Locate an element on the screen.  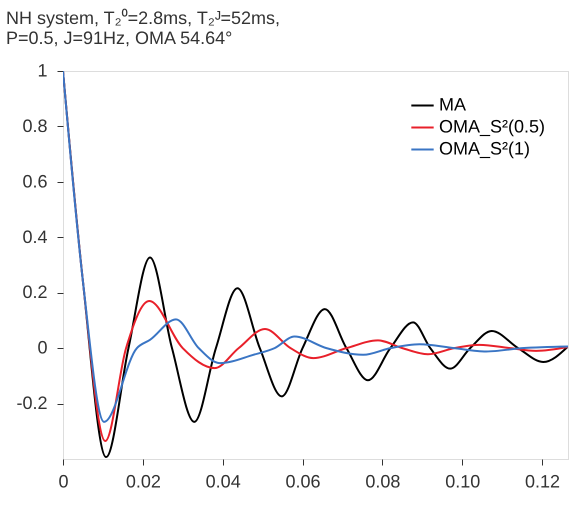
y-tick-label: 0.4 is located at coordinates (35, 236).